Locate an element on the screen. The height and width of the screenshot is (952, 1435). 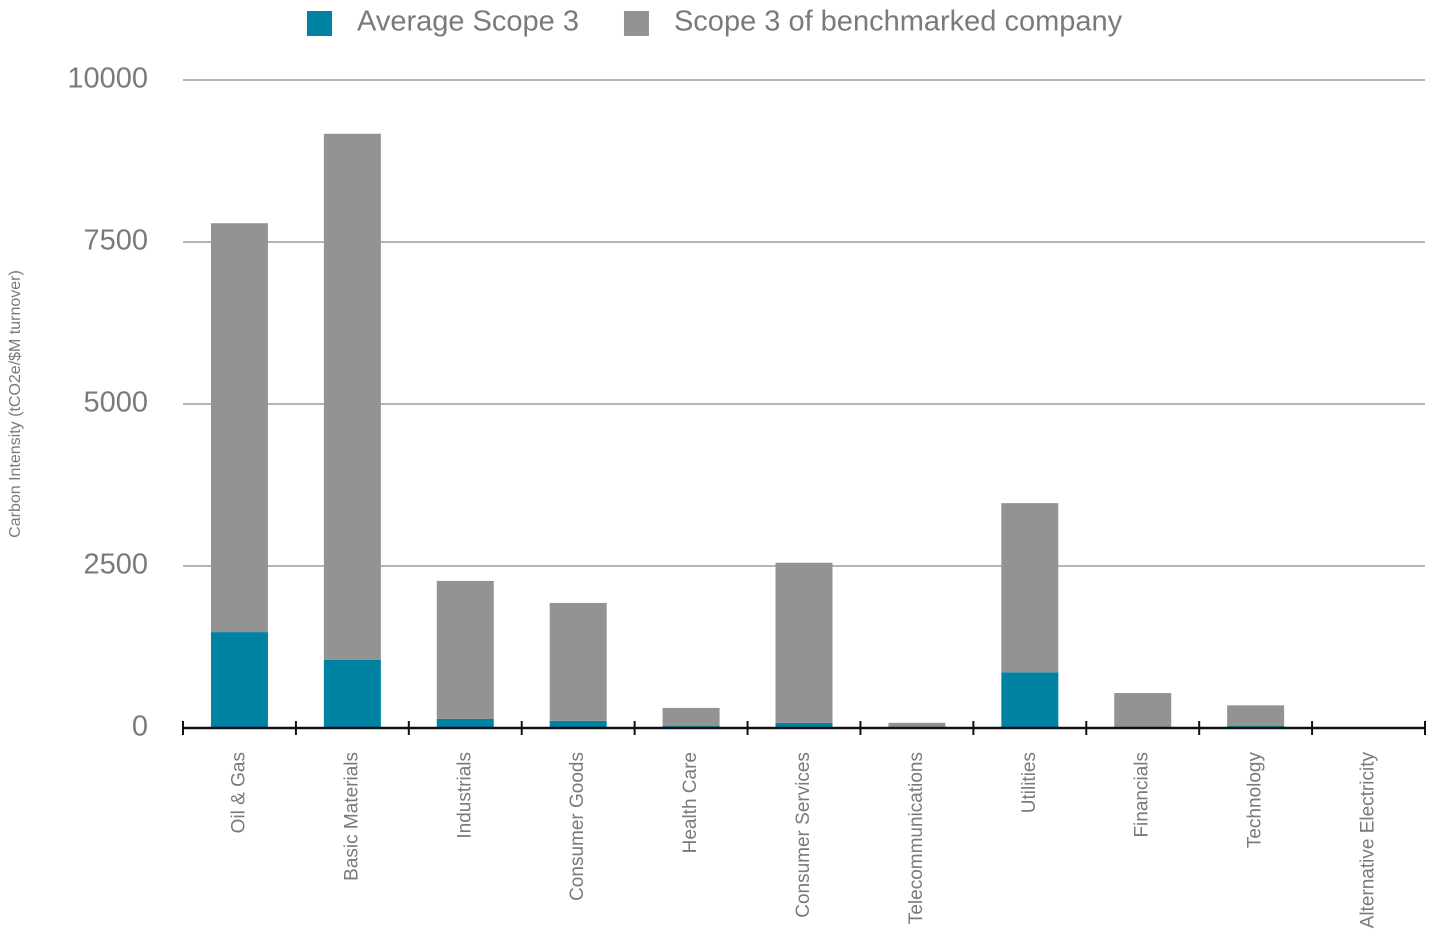
x-tick-label: Oil & Gas is located at coordinates (238, 792).